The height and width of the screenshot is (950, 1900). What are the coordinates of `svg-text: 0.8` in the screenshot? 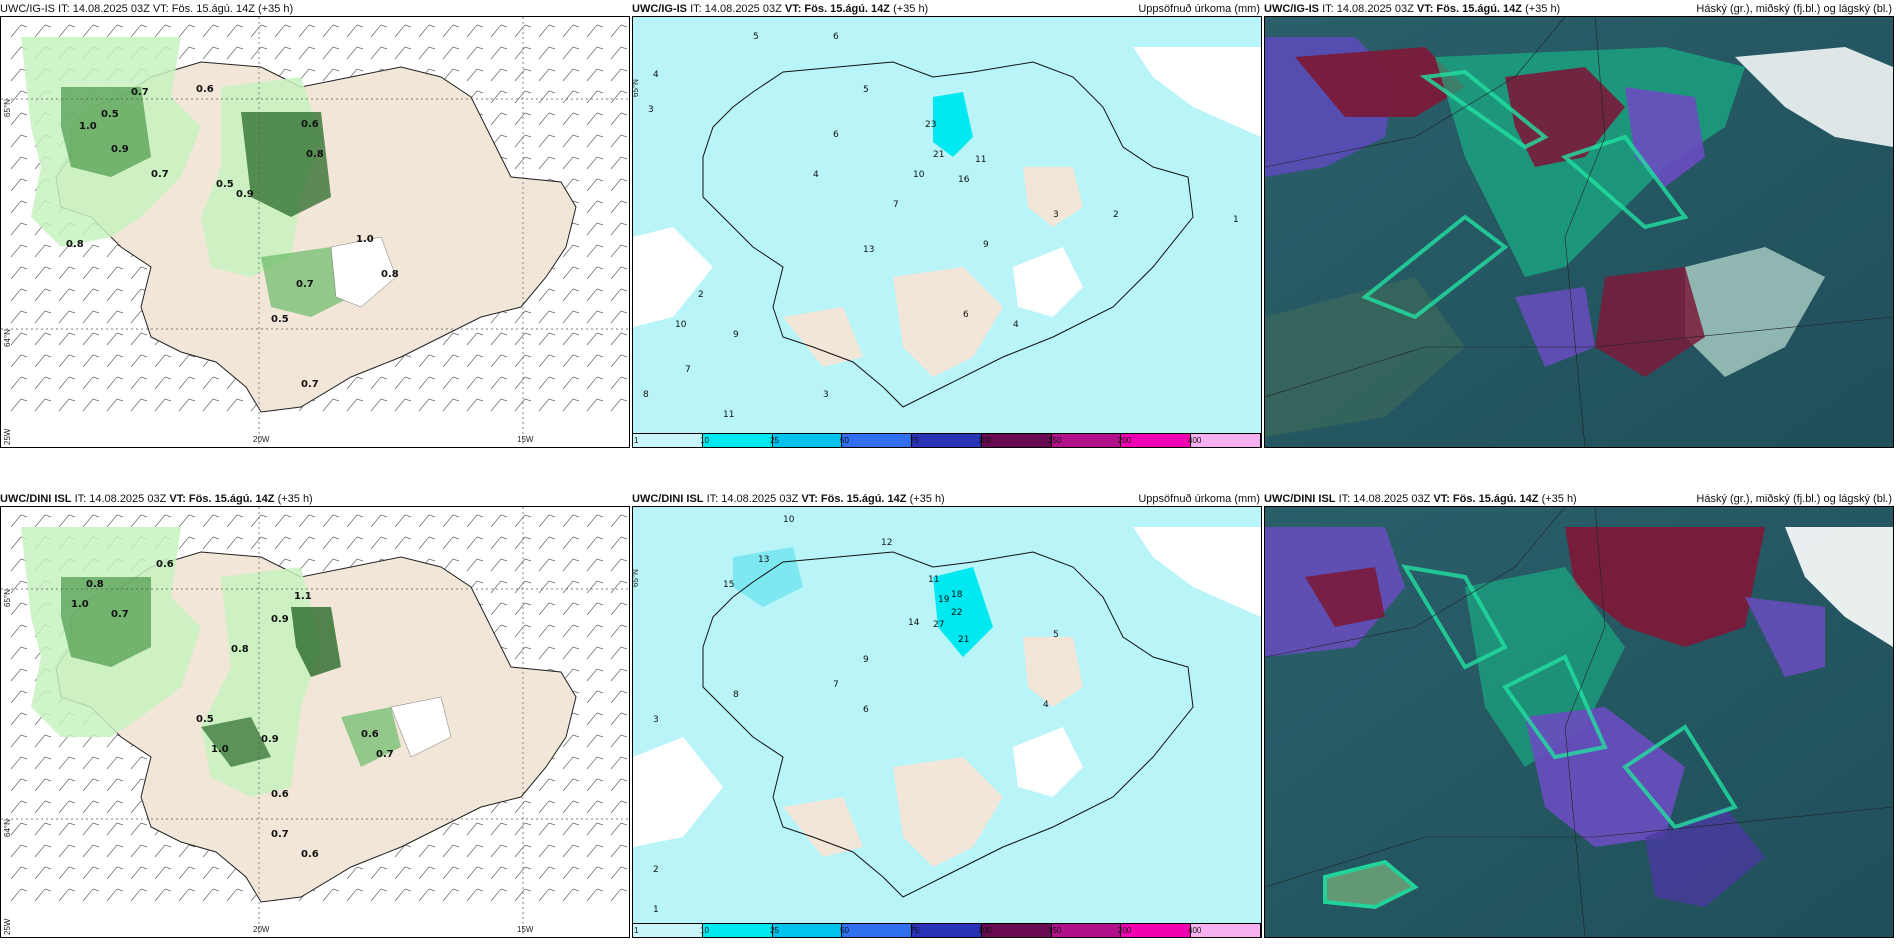 It's located at (75, 244).